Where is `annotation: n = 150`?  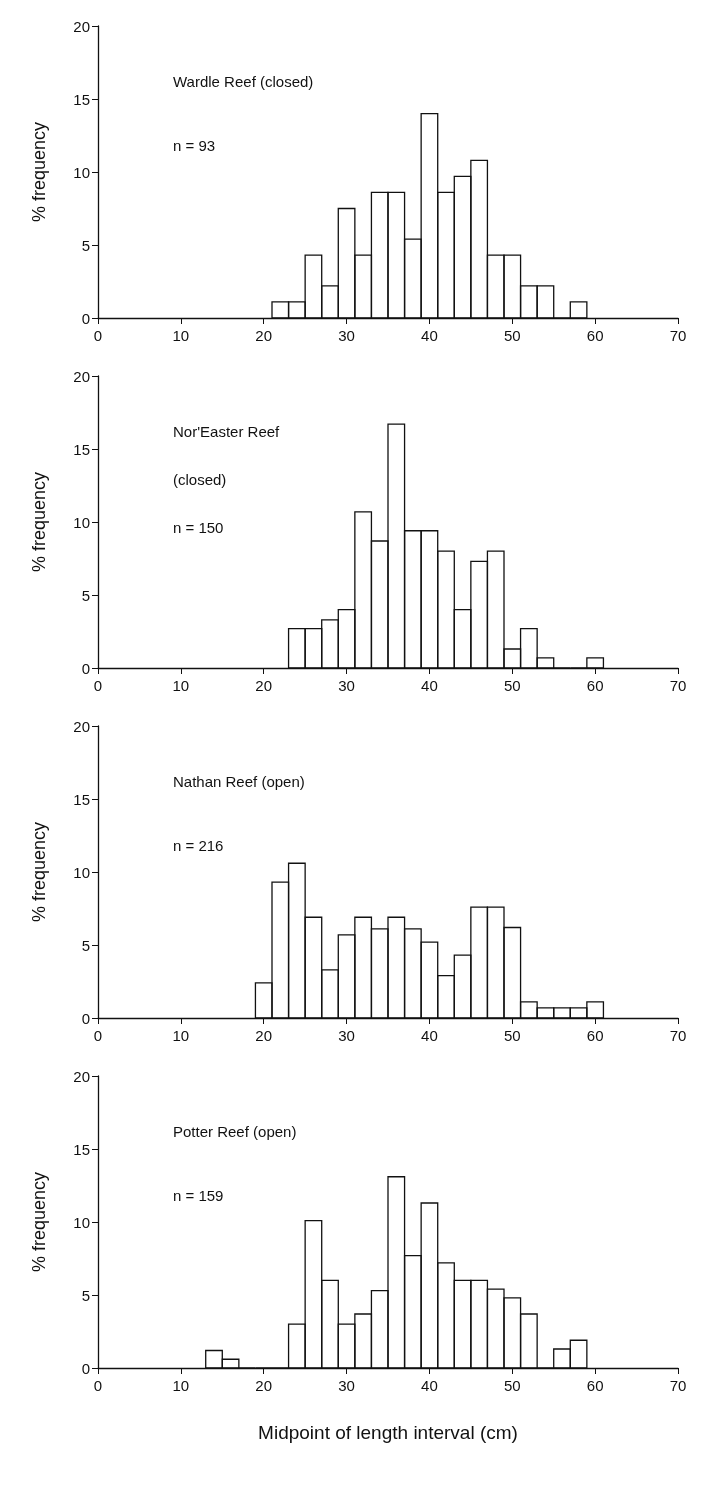 annotation: n = 150 is located at coordinates (198, 527).